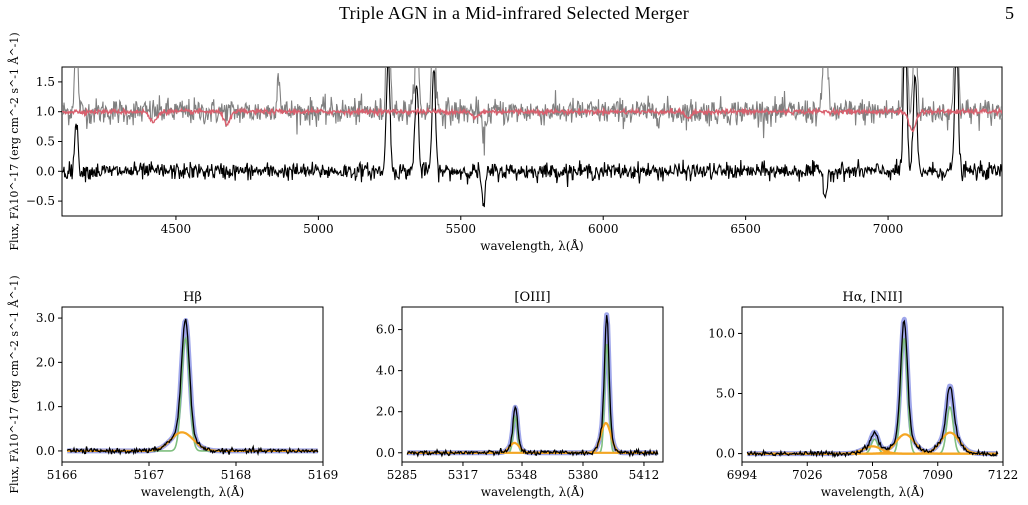 This screenshot has height=505, width=1028. What do you see at coordinates (45, 82) in the screenshot?
I see `y-tick-label: 1.5` at bounding box center [45, 82].